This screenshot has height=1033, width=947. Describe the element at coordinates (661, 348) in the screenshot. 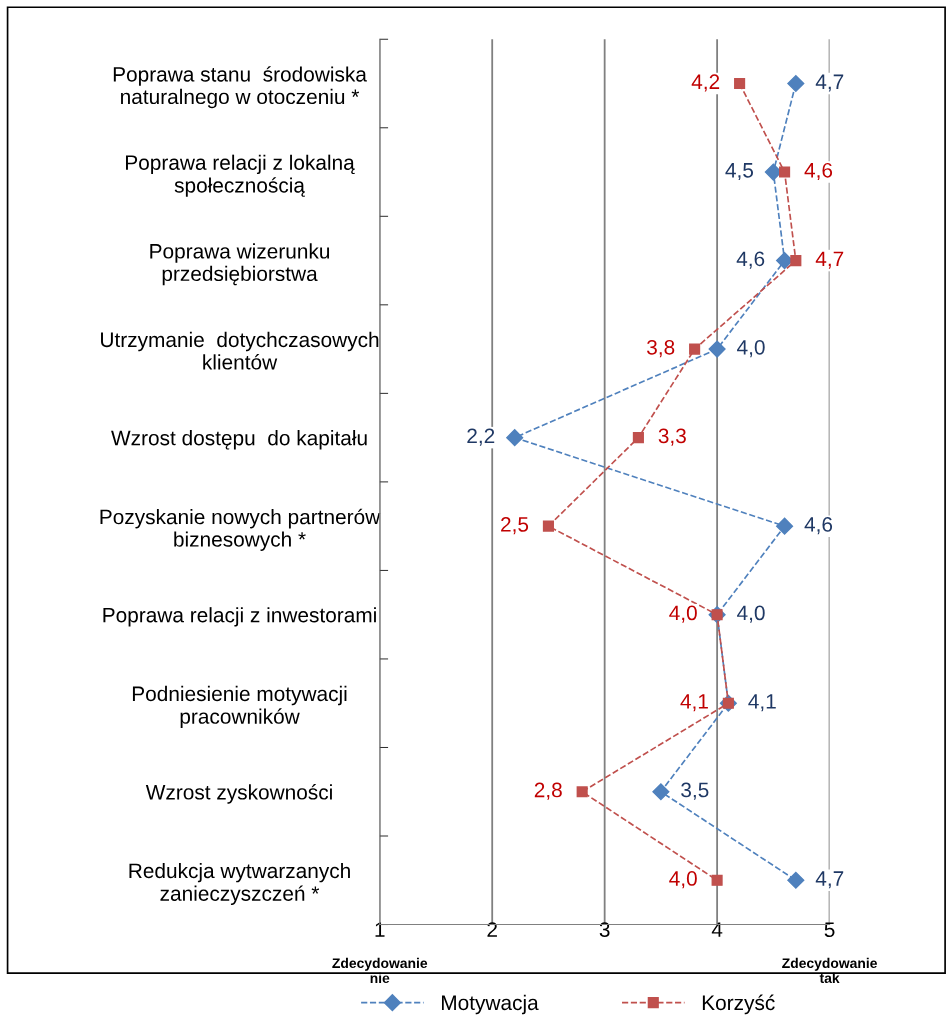

I see `data-label: 3,8` at that location.